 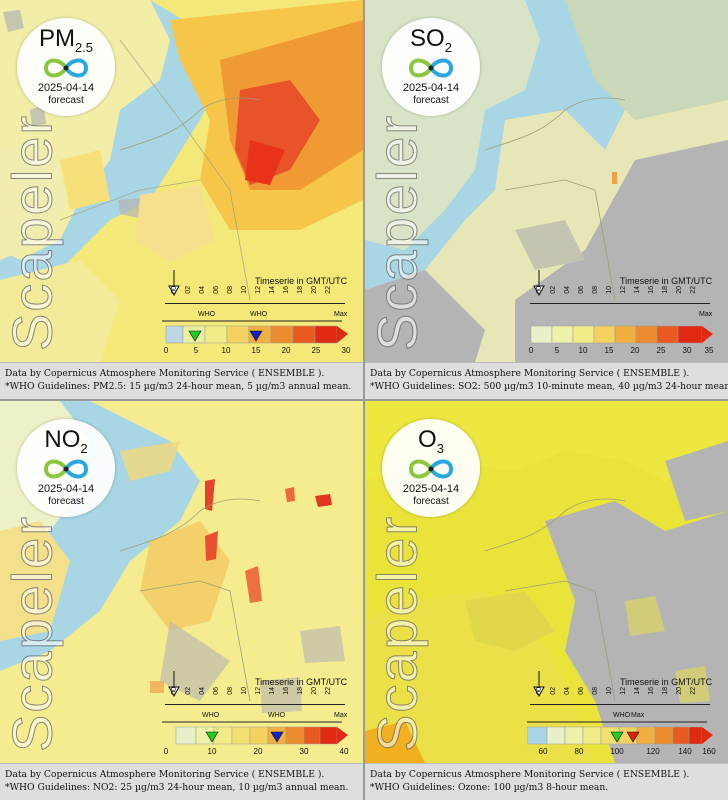 What do you see at coordinates (226, 350) in the screenshot?
I see `scale-tick: 10` at bounding box center [226, 350].